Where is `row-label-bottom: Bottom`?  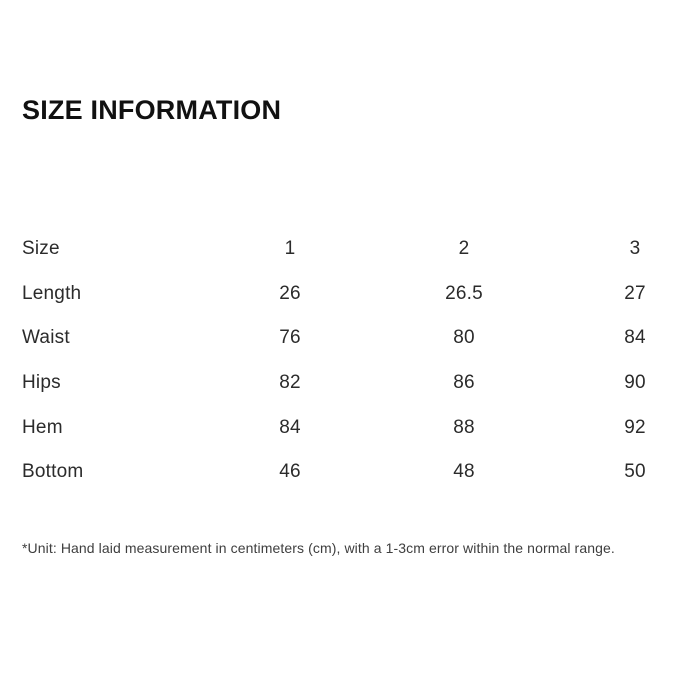
row-label-bottom: Bottom is located at coordinates (53, 472).